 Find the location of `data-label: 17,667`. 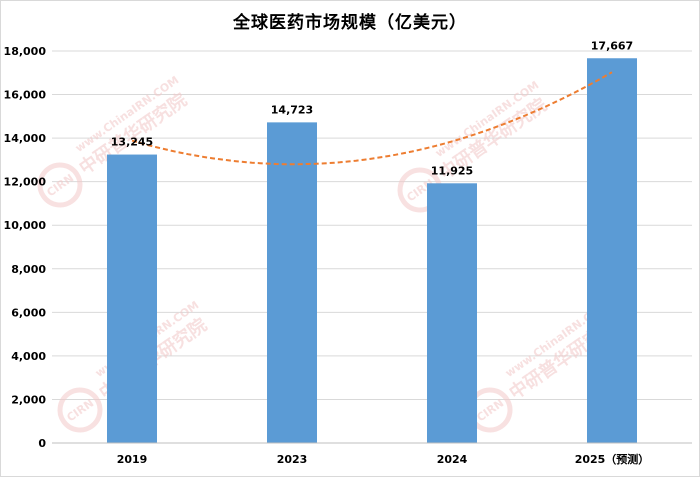

data-label: 17,667 is located at coordinates (612, 45).